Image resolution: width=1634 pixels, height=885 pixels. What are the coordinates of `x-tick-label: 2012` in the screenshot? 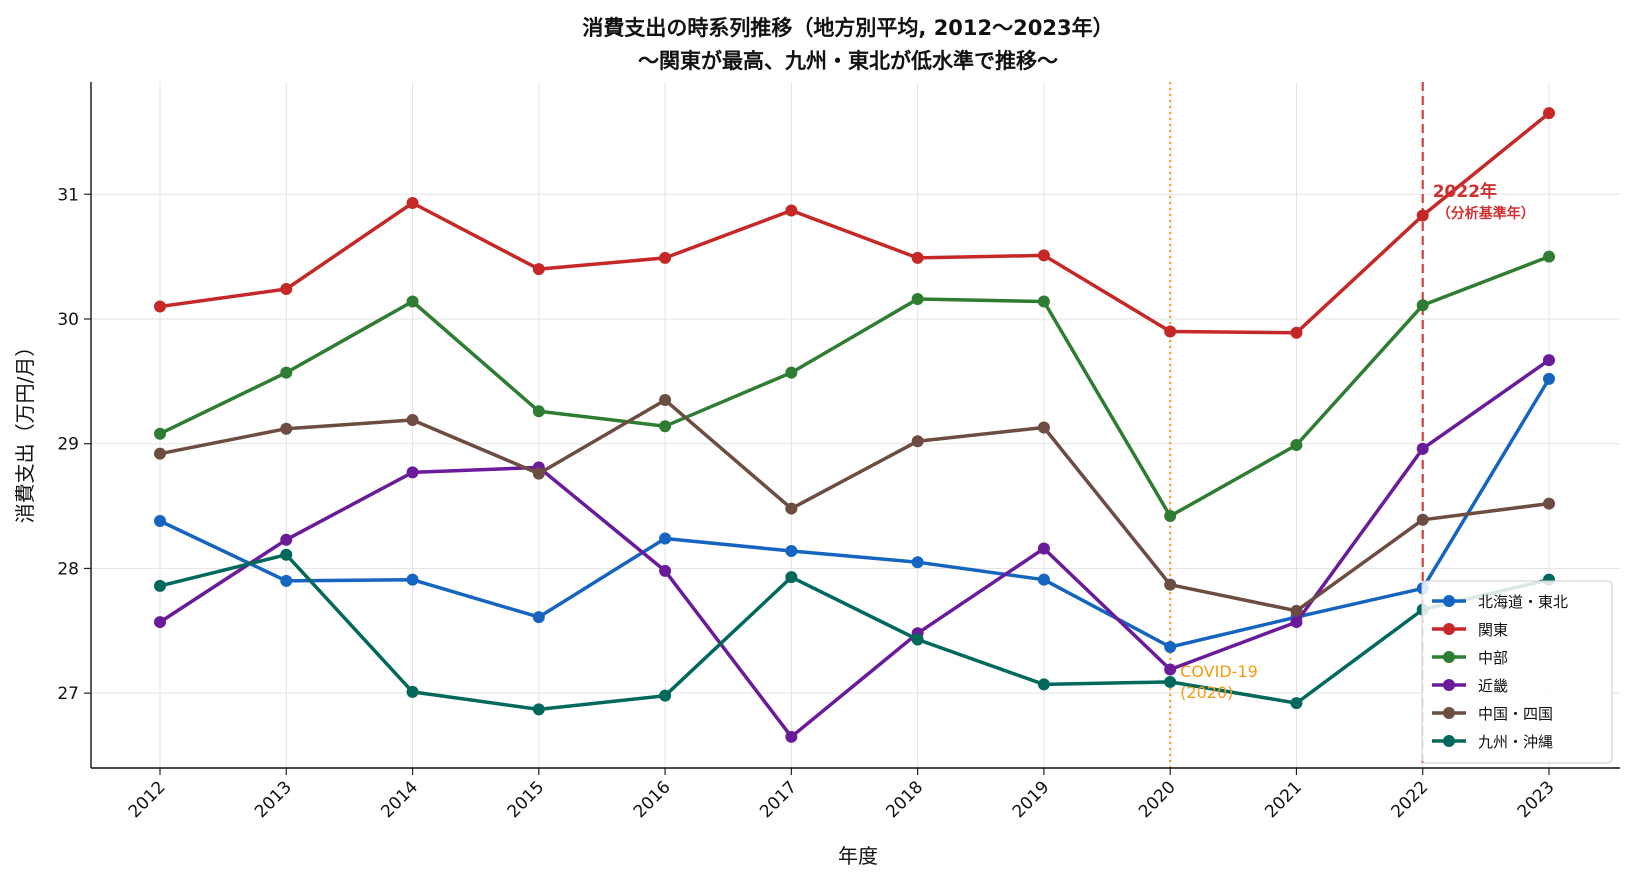 It's located at (147, 799).